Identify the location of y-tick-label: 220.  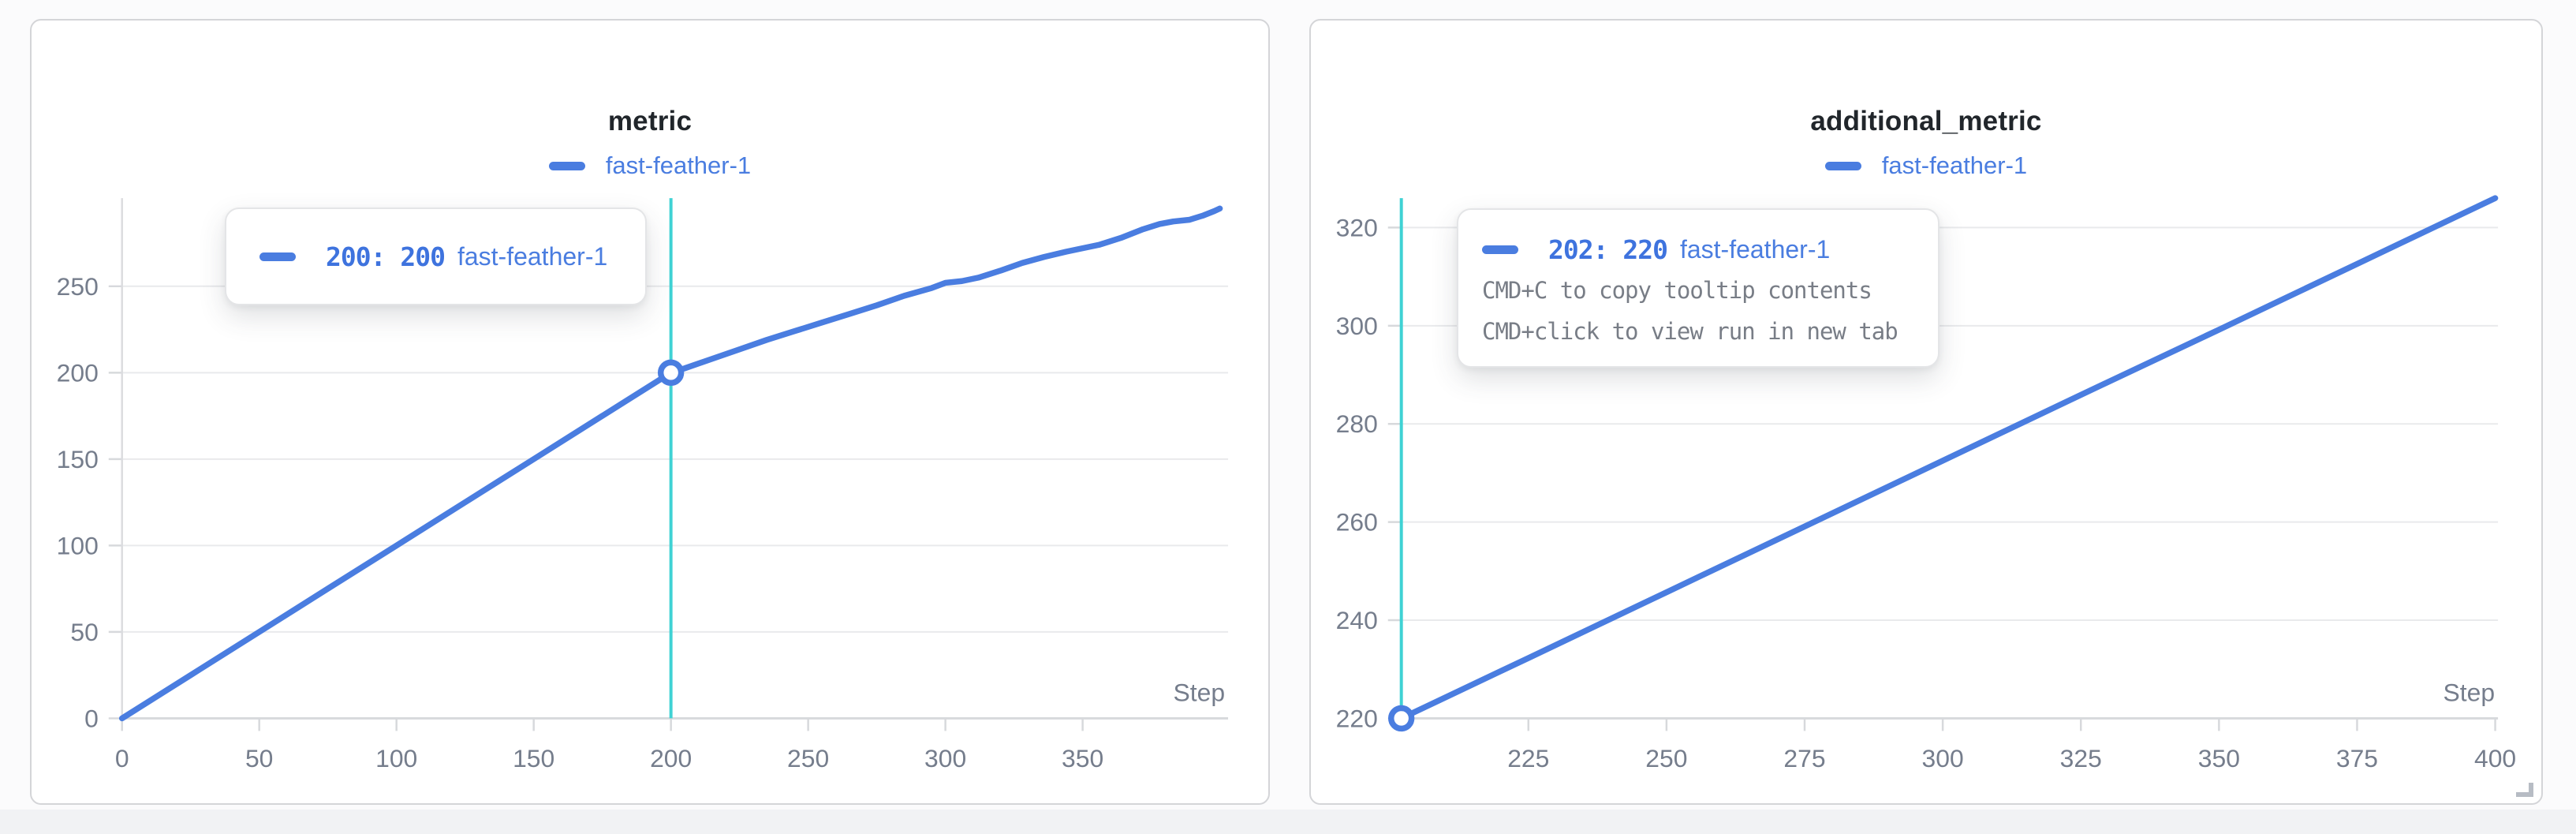
(1357, 718).